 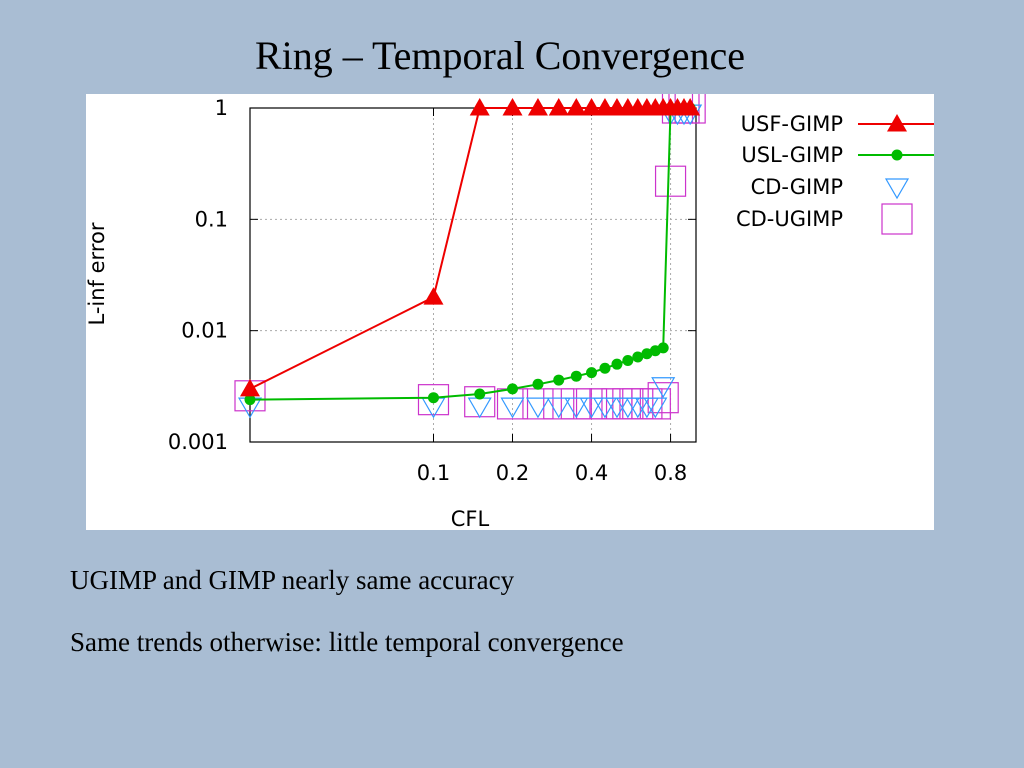 I want to click on legend-label: USF-GIMP, so click(x=792, y=124).